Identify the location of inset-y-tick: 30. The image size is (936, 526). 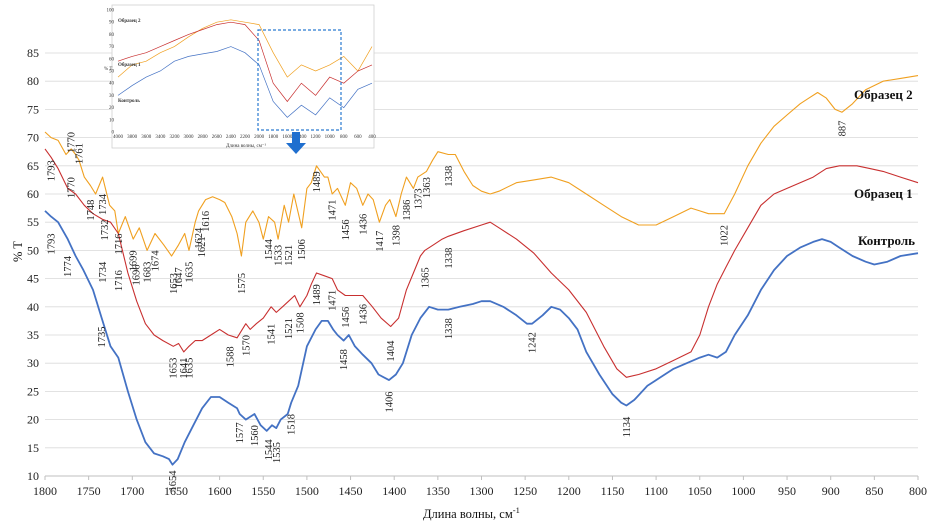
(112, 96).